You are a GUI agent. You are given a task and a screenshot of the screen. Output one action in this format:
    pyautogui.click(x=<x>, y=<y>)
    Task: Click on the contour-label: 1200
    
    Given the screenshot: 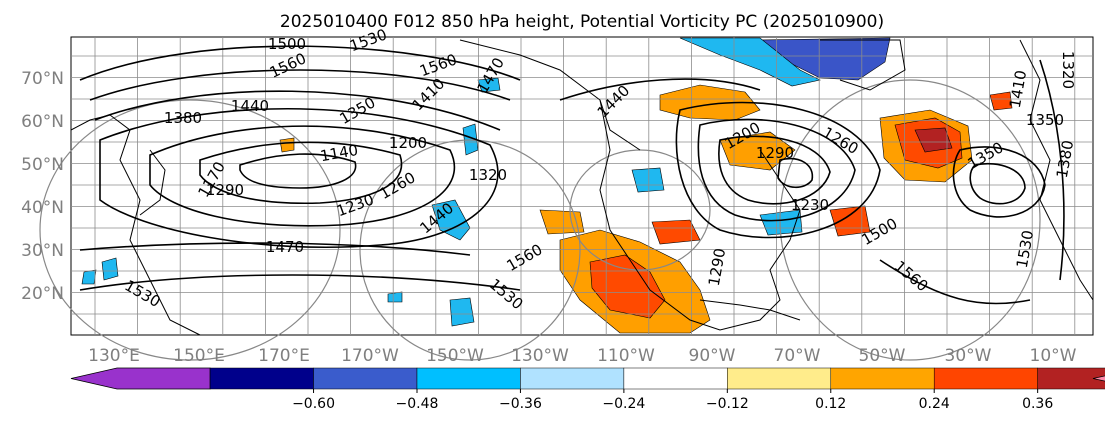 What is the action you would take?
    pyautogui.click(x=408, y=143)
    